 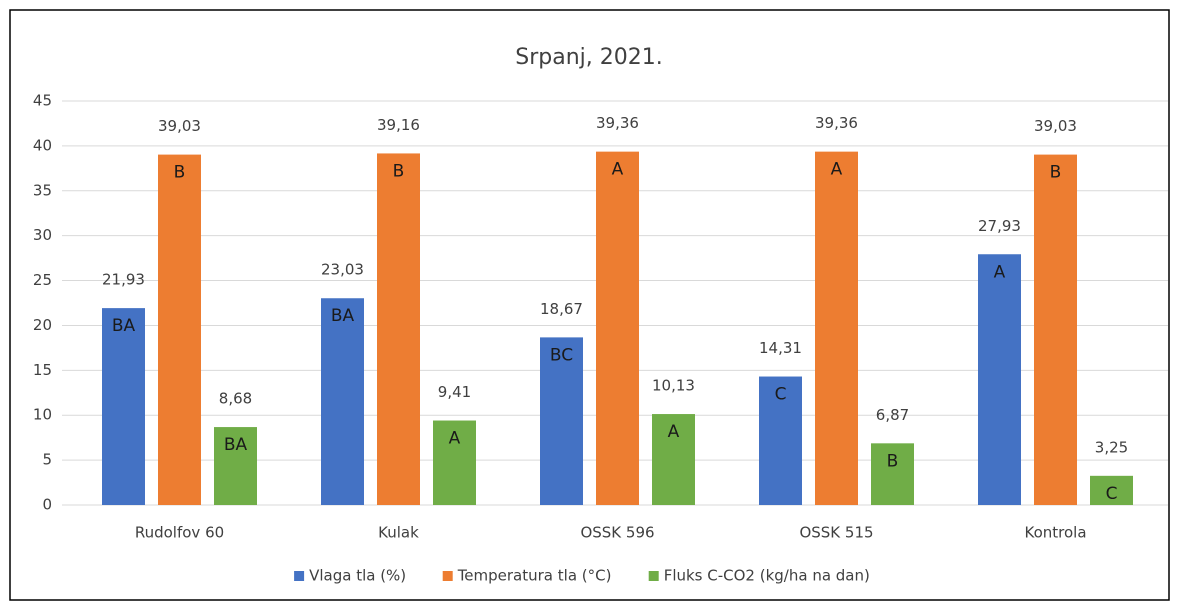 What do you see at coordinates (836, 533) in the screenshot?
I see `x-tick-label: OSSK 515` at bounding box center [836, 533].